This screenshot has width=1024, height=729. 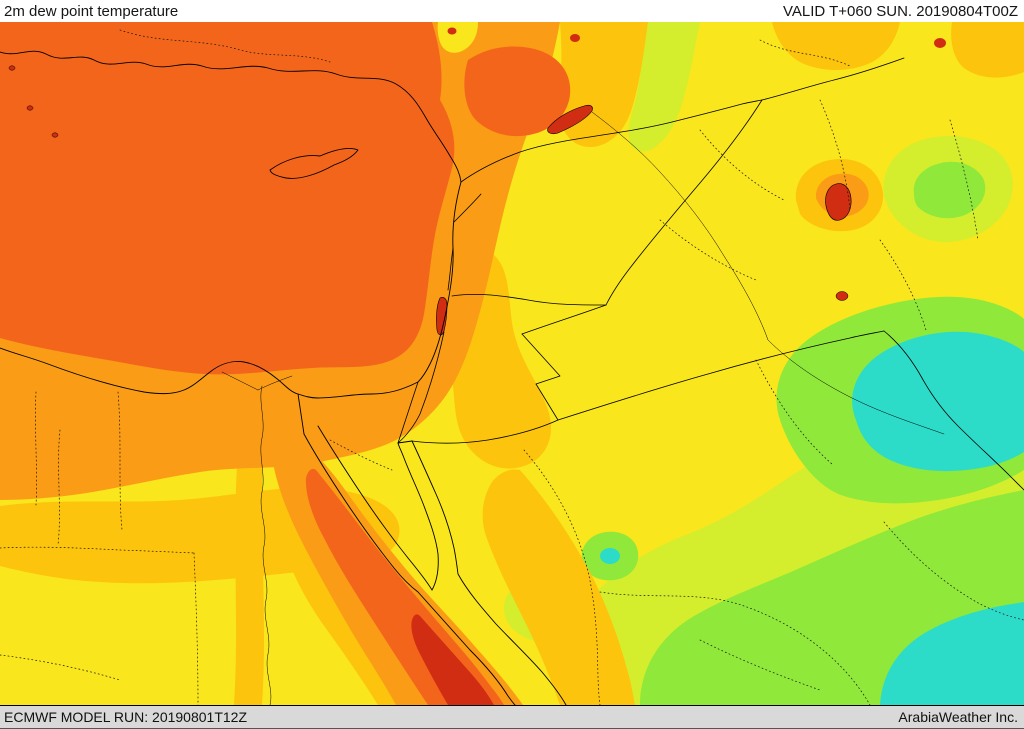 I want to click on admin-egypt-west-b, so click(x=36, y=448).